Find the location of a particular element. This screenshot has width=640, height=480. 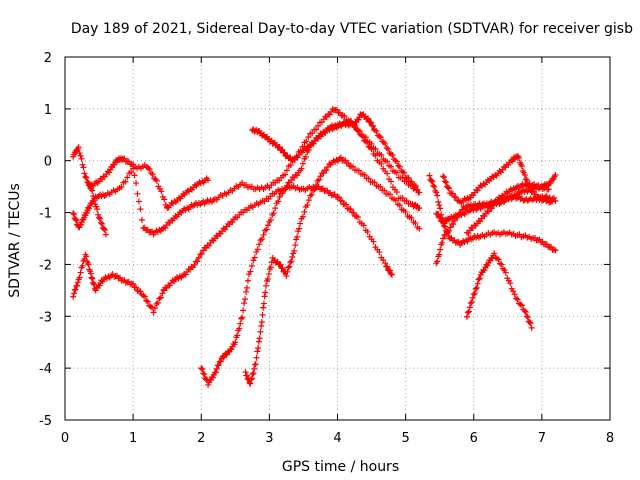

y-tick-label: -2 is located at coordinates (45, 265).